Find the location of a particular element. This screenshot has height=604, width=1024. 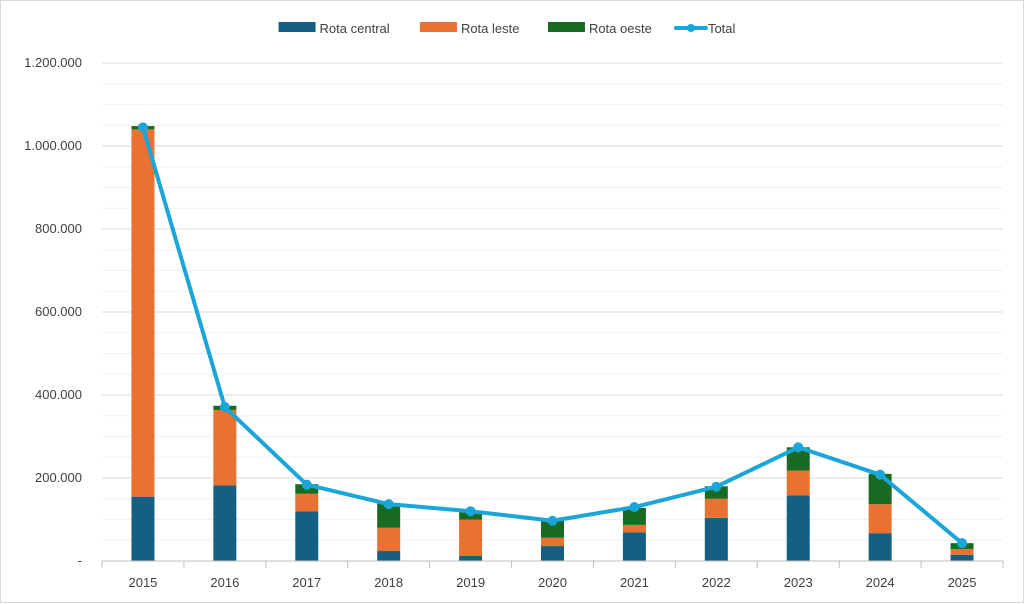

legend-marker-total is located at coordinates (690, 28).